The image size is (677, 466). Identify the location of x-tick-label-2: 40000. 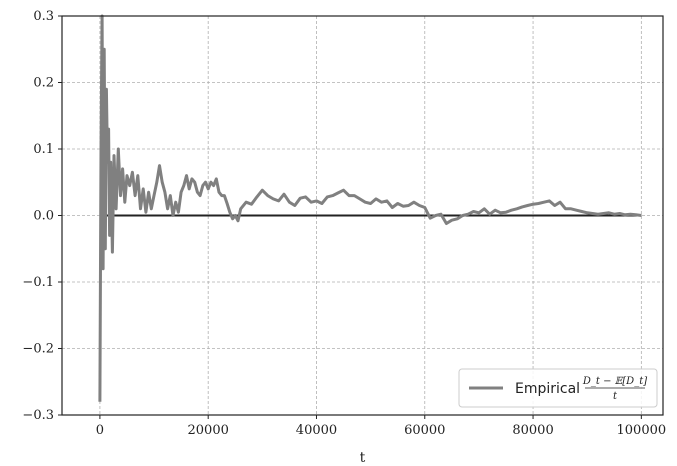
(316, 430).